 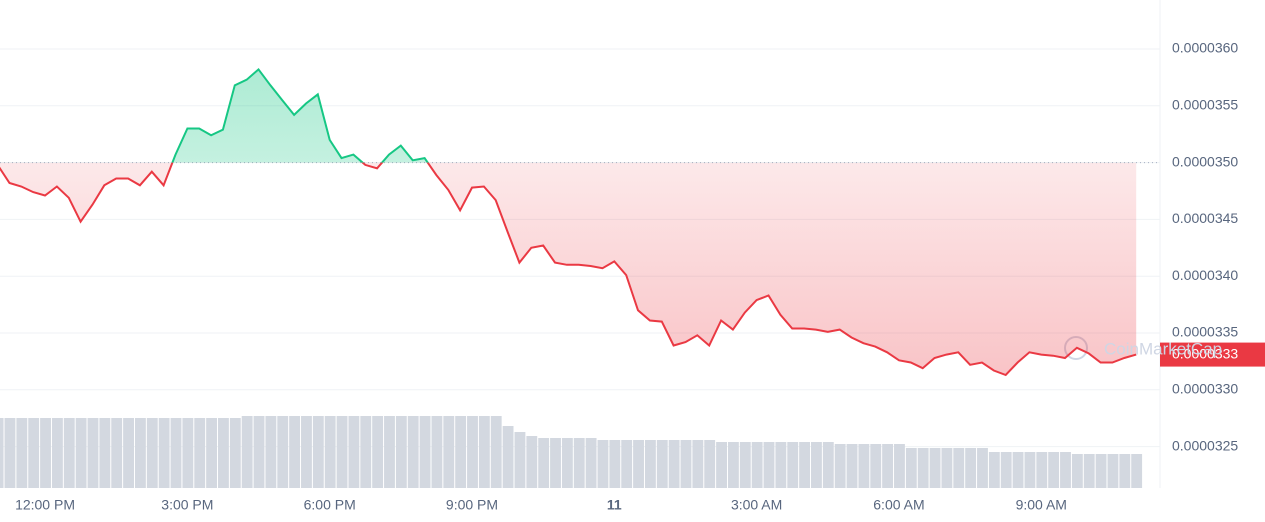 I want to click on y-tick-label: 0.0000330, so click(x=1205, y=389).